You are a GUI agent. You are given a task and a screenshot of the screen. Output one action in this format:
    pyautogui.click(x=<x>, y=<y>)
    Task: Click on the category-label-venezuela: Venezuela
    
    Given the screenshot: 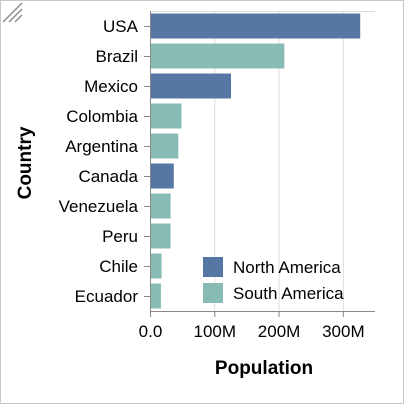 What is the action you would take?
    pyautogui.click(x=99, y=206)
    